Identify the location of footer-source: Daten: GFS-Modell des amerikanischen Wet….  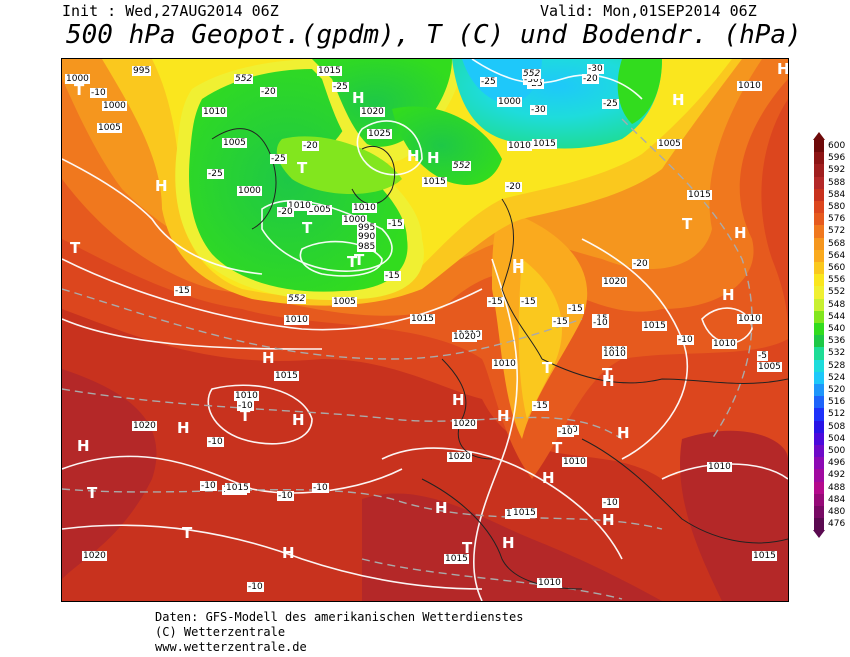
(339, 617).